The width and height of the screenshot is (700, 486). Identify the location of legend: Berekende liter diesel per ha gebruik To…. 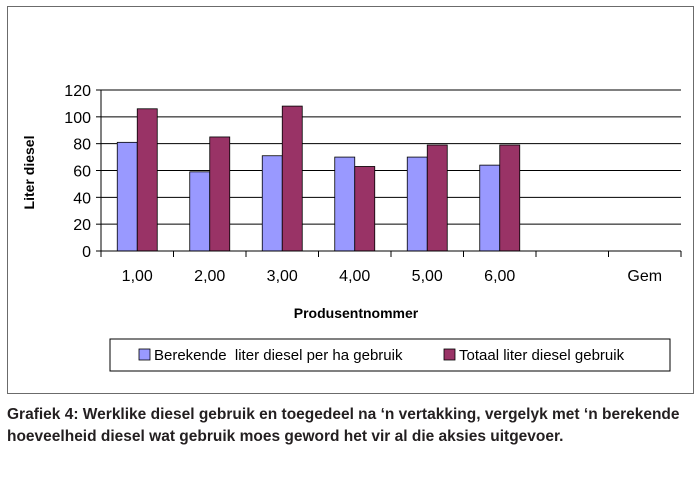
(390, 355).